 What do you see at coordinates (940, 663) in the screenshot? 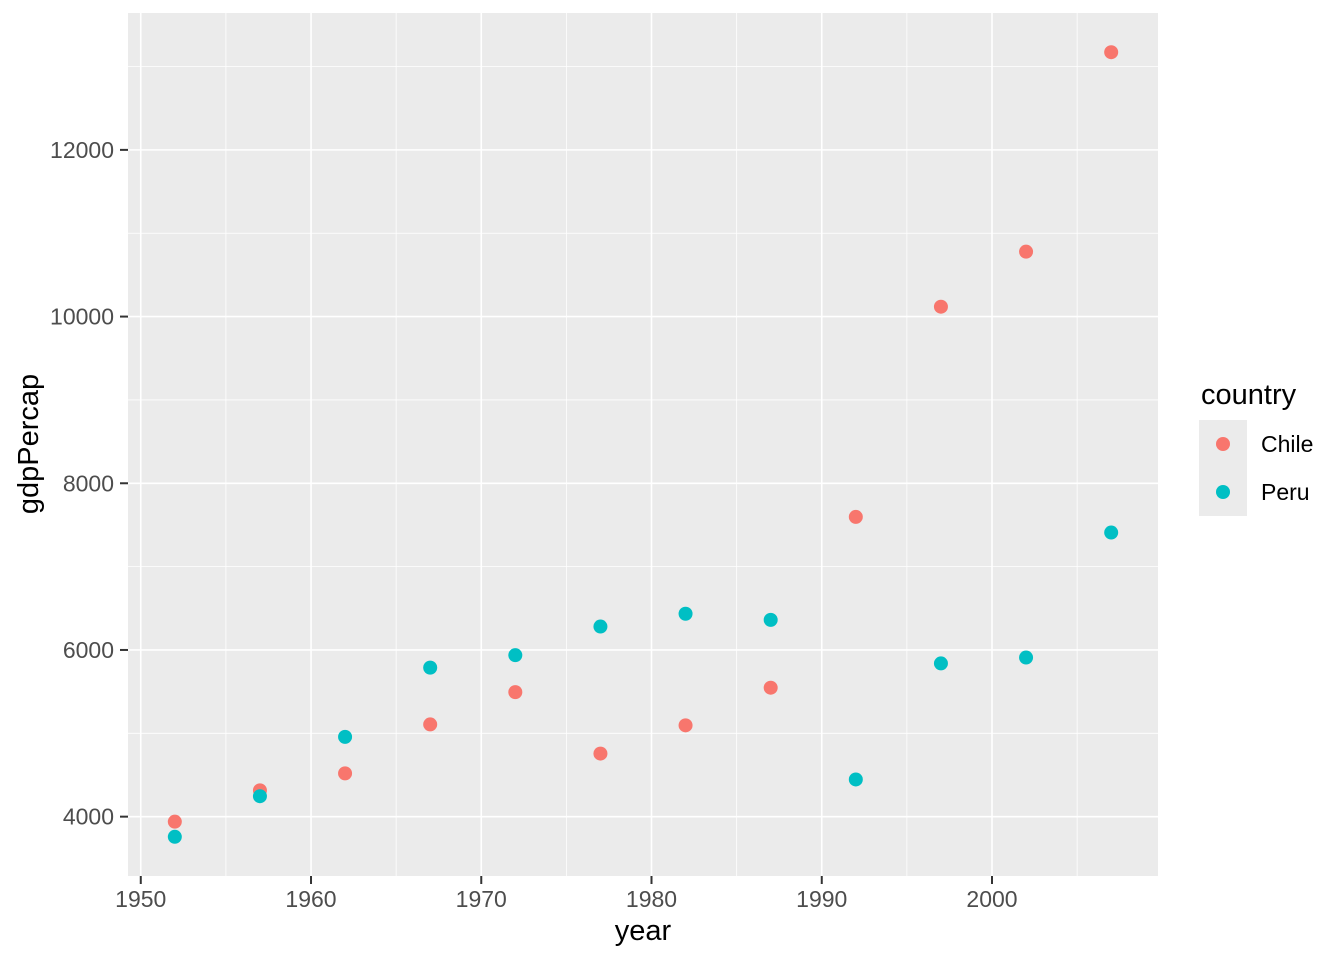
I see `data-point-peru-1997` at bounding box center [940, 663].